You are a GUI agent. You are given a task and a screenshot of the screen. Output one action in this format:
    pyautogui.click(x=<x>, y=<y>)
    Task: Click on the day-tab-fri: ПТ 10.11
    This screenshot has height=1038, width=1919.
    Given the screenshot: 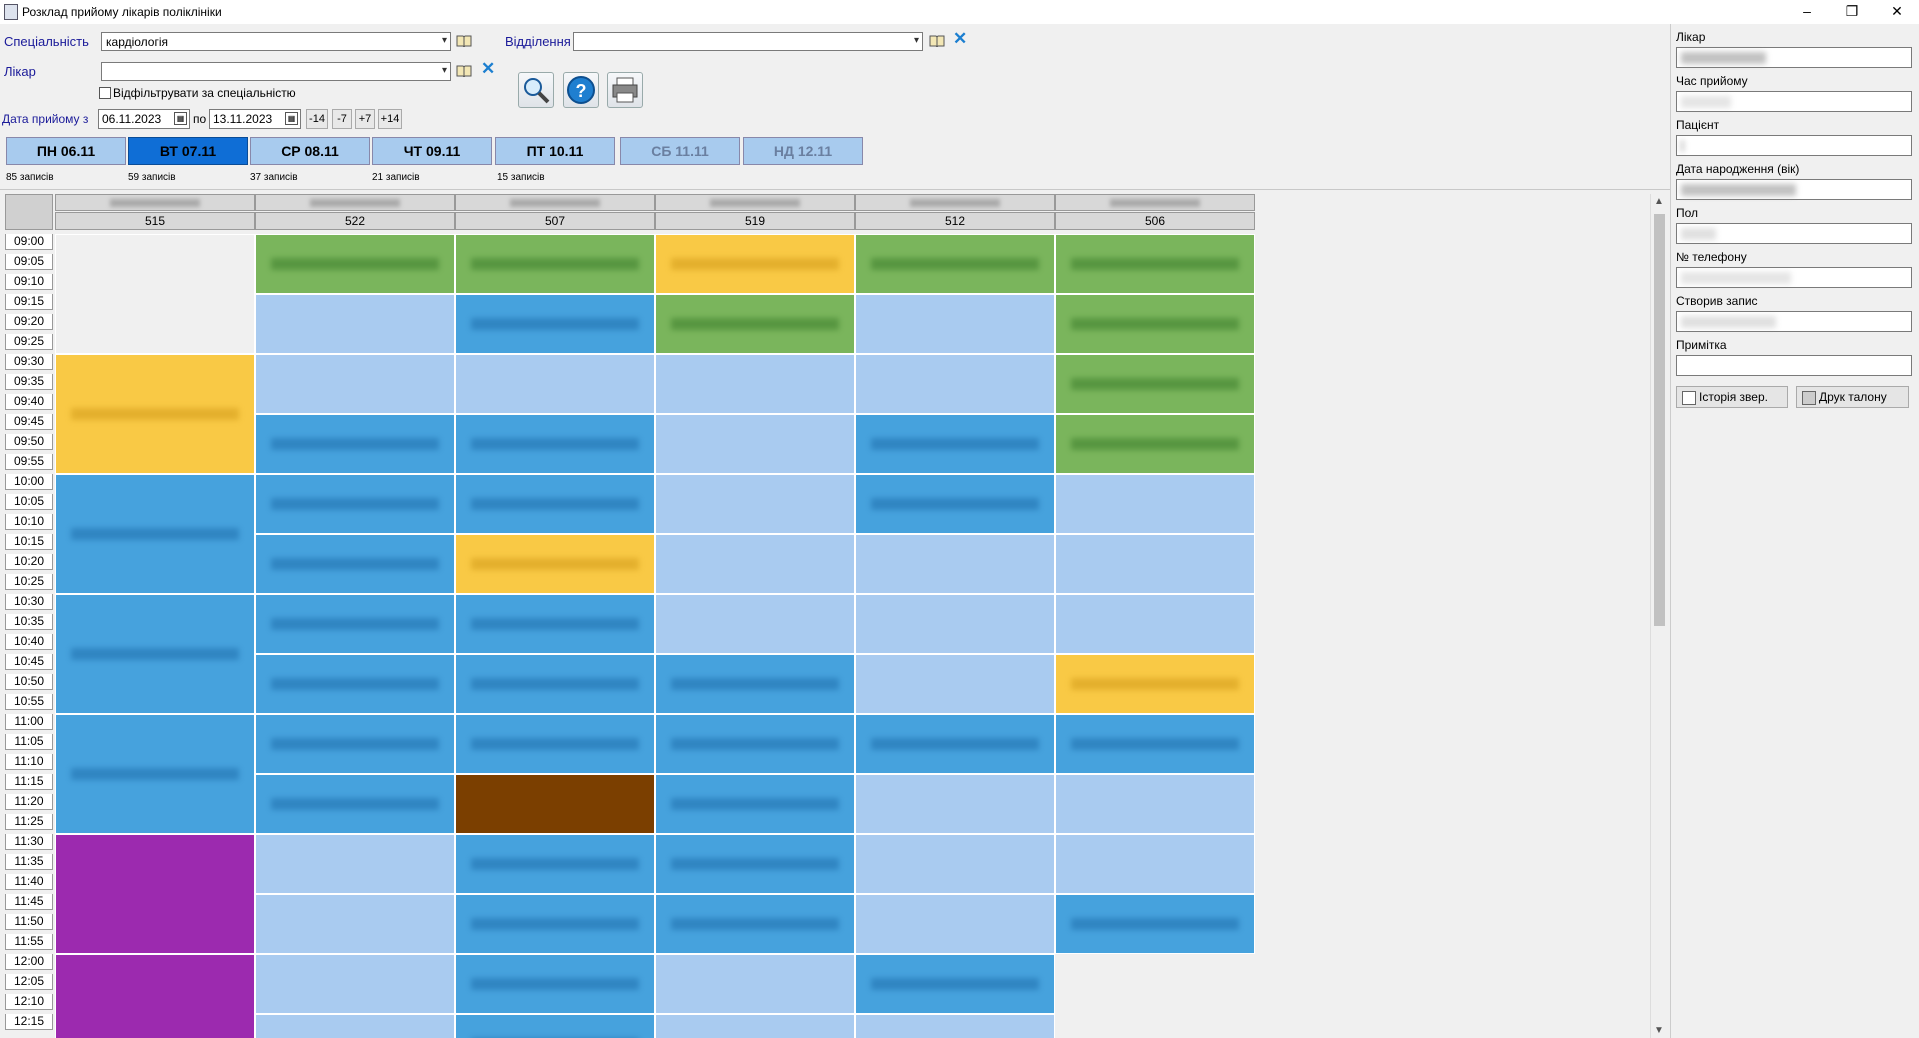 What is the action you would take?
    pyautogui.click(x=555, y=151)
    